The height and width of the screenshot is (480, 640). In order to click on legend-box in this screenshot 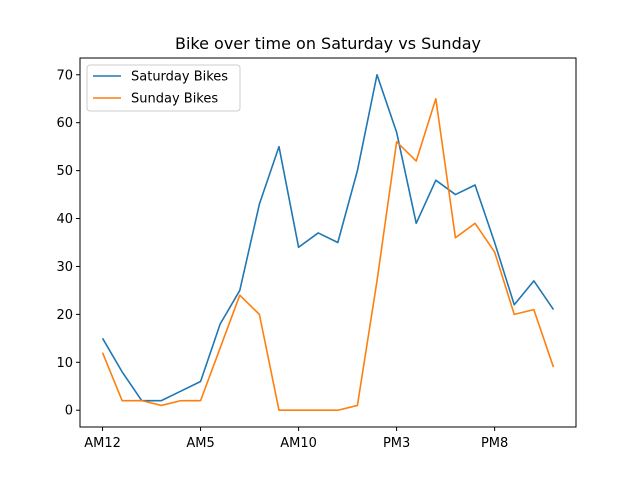, I will do `click(163, 88)`.